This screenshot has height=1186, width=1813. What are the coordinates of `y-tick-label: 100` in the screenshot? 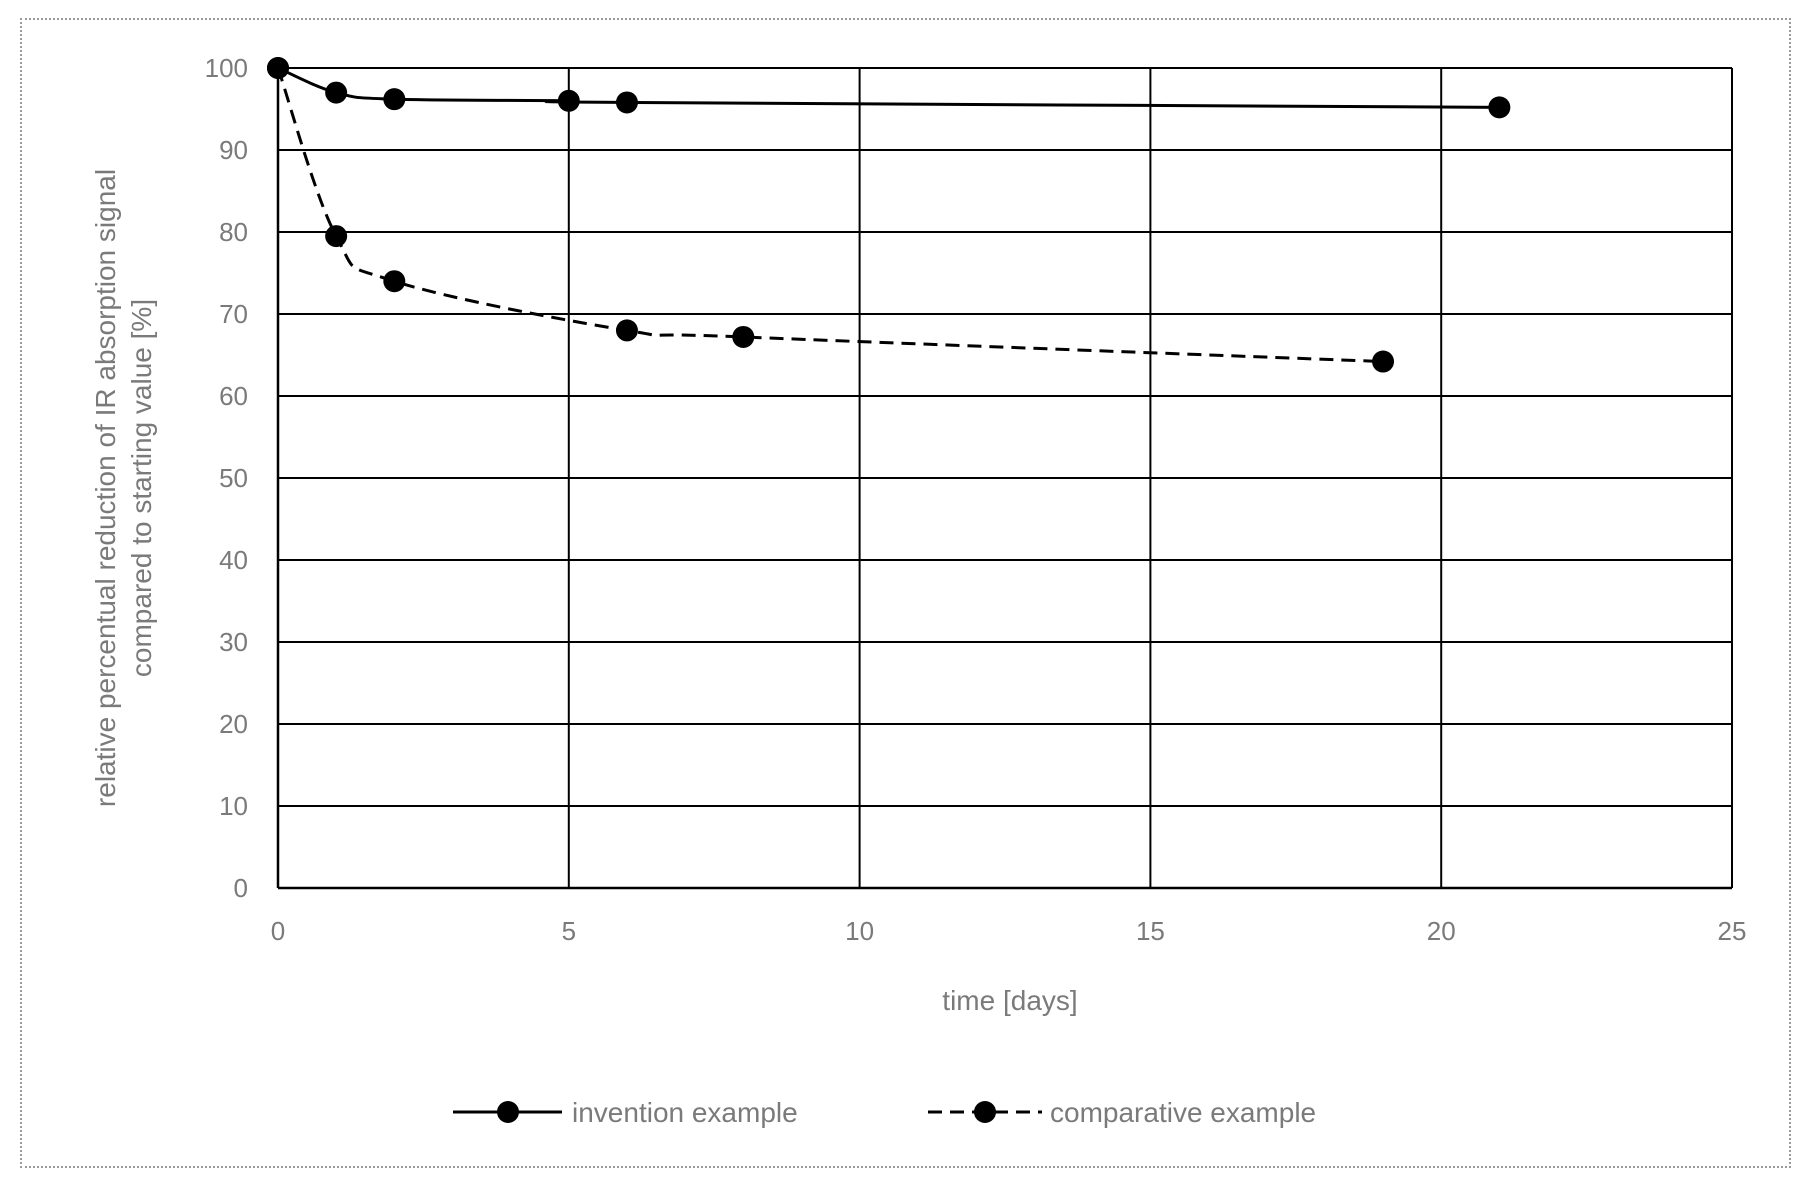 It's located at (226, 68).